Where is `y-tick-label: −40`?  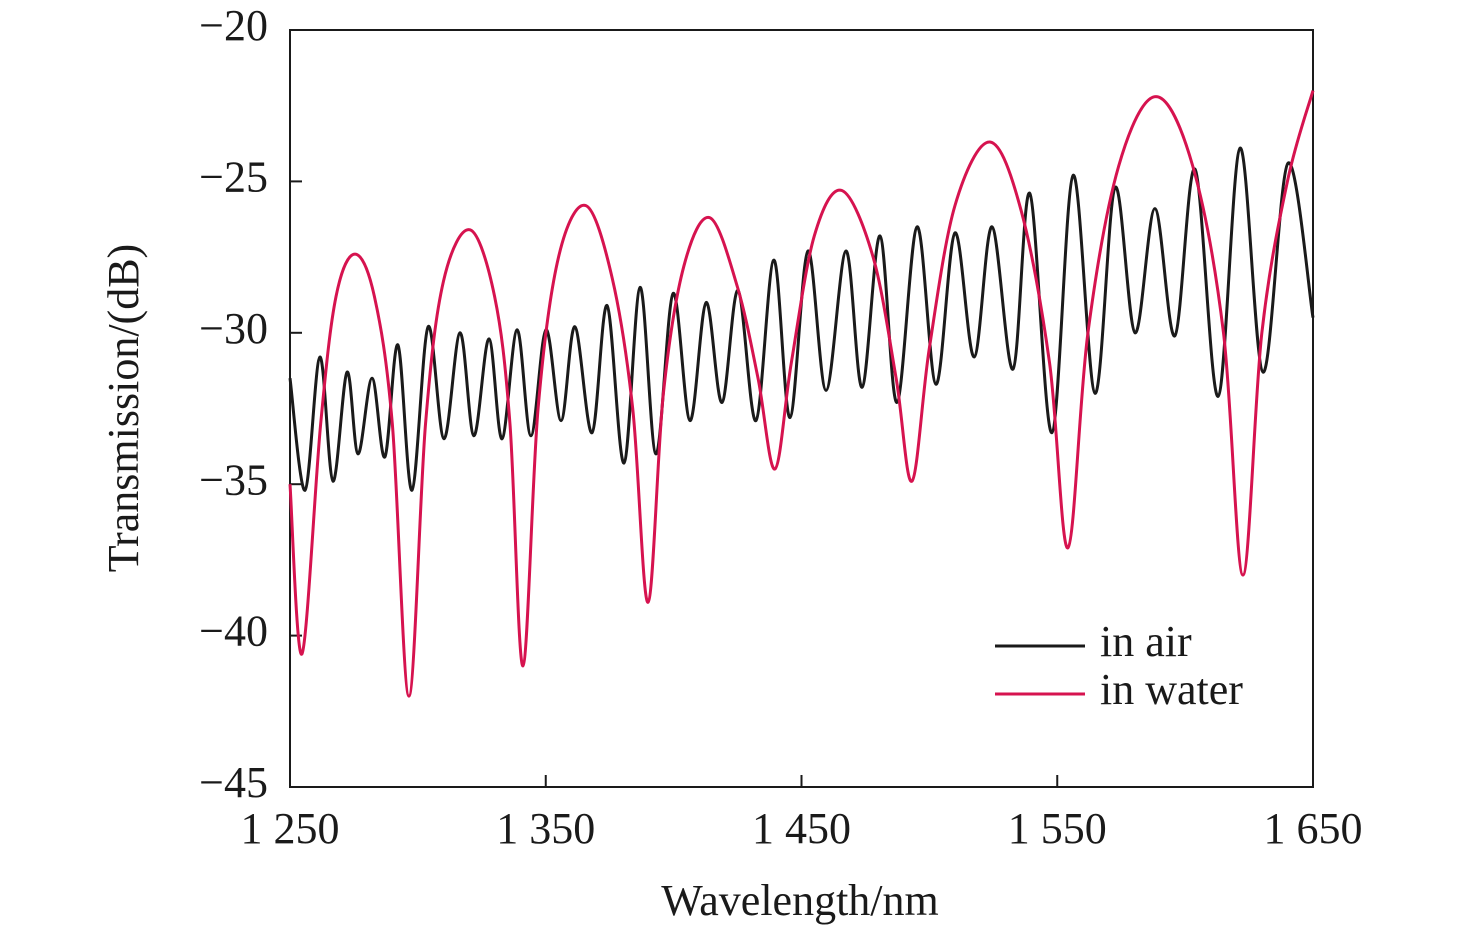
y-tick-label: −40 is located at coordinates (233, 631).